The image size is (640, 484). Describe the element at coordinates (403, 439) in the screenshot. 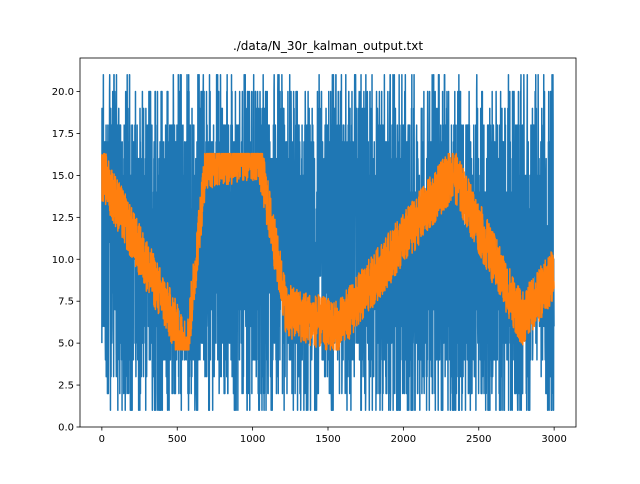

I see `x-tick-label: 2000` at that location.